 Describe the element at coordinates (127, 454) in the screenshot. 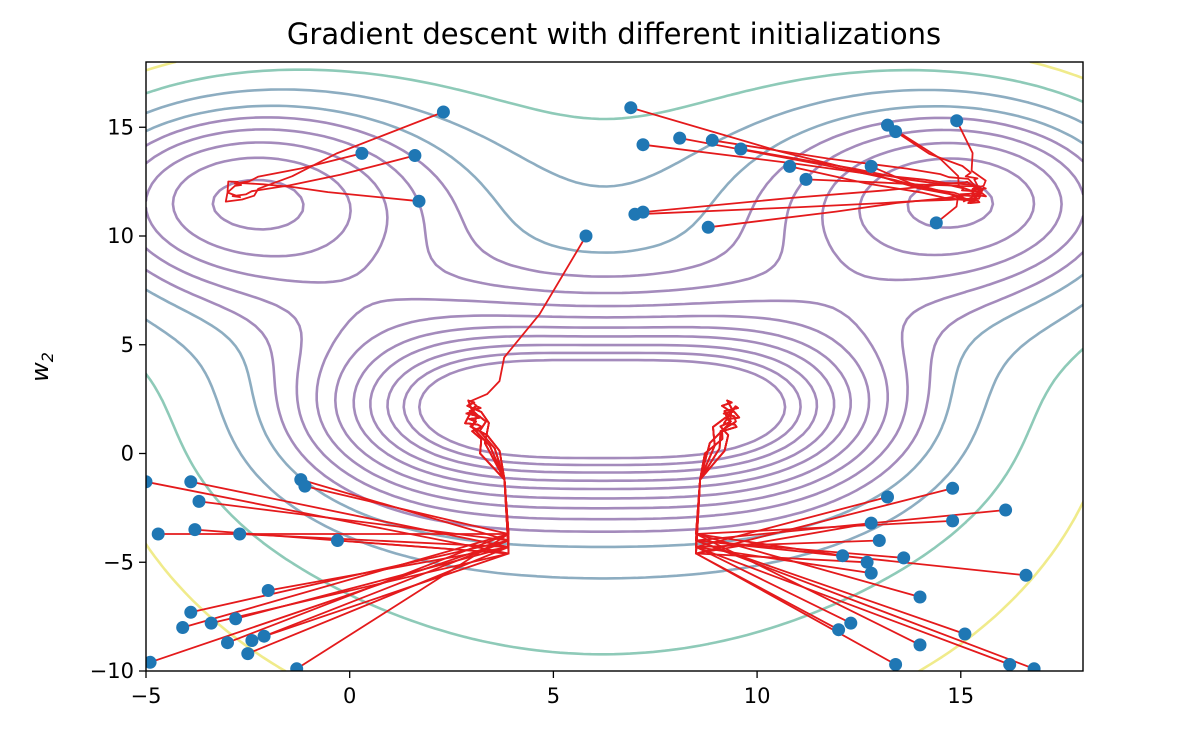

I see `y-tick-label: 0` at that location.